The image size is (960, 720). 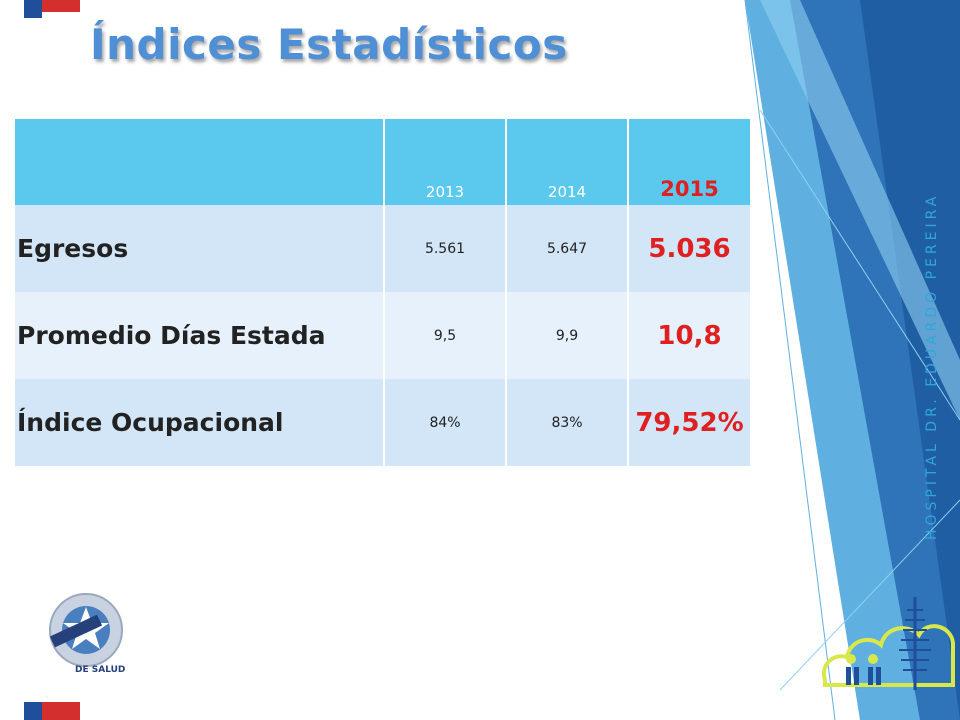 I want to click on cell-value: 84%, so click(x=445, y=422).